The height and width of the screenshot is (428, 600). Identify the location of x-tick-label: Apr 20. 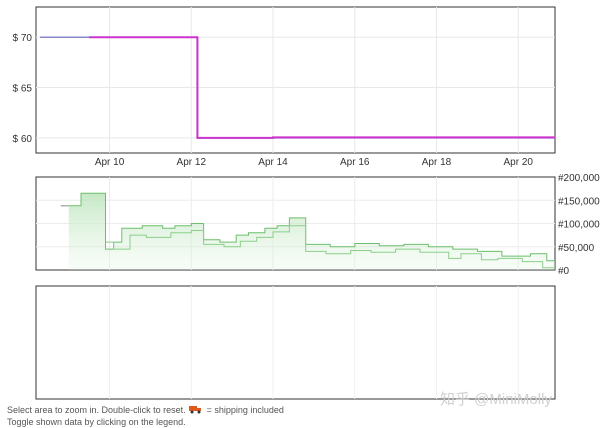
(518, 162).